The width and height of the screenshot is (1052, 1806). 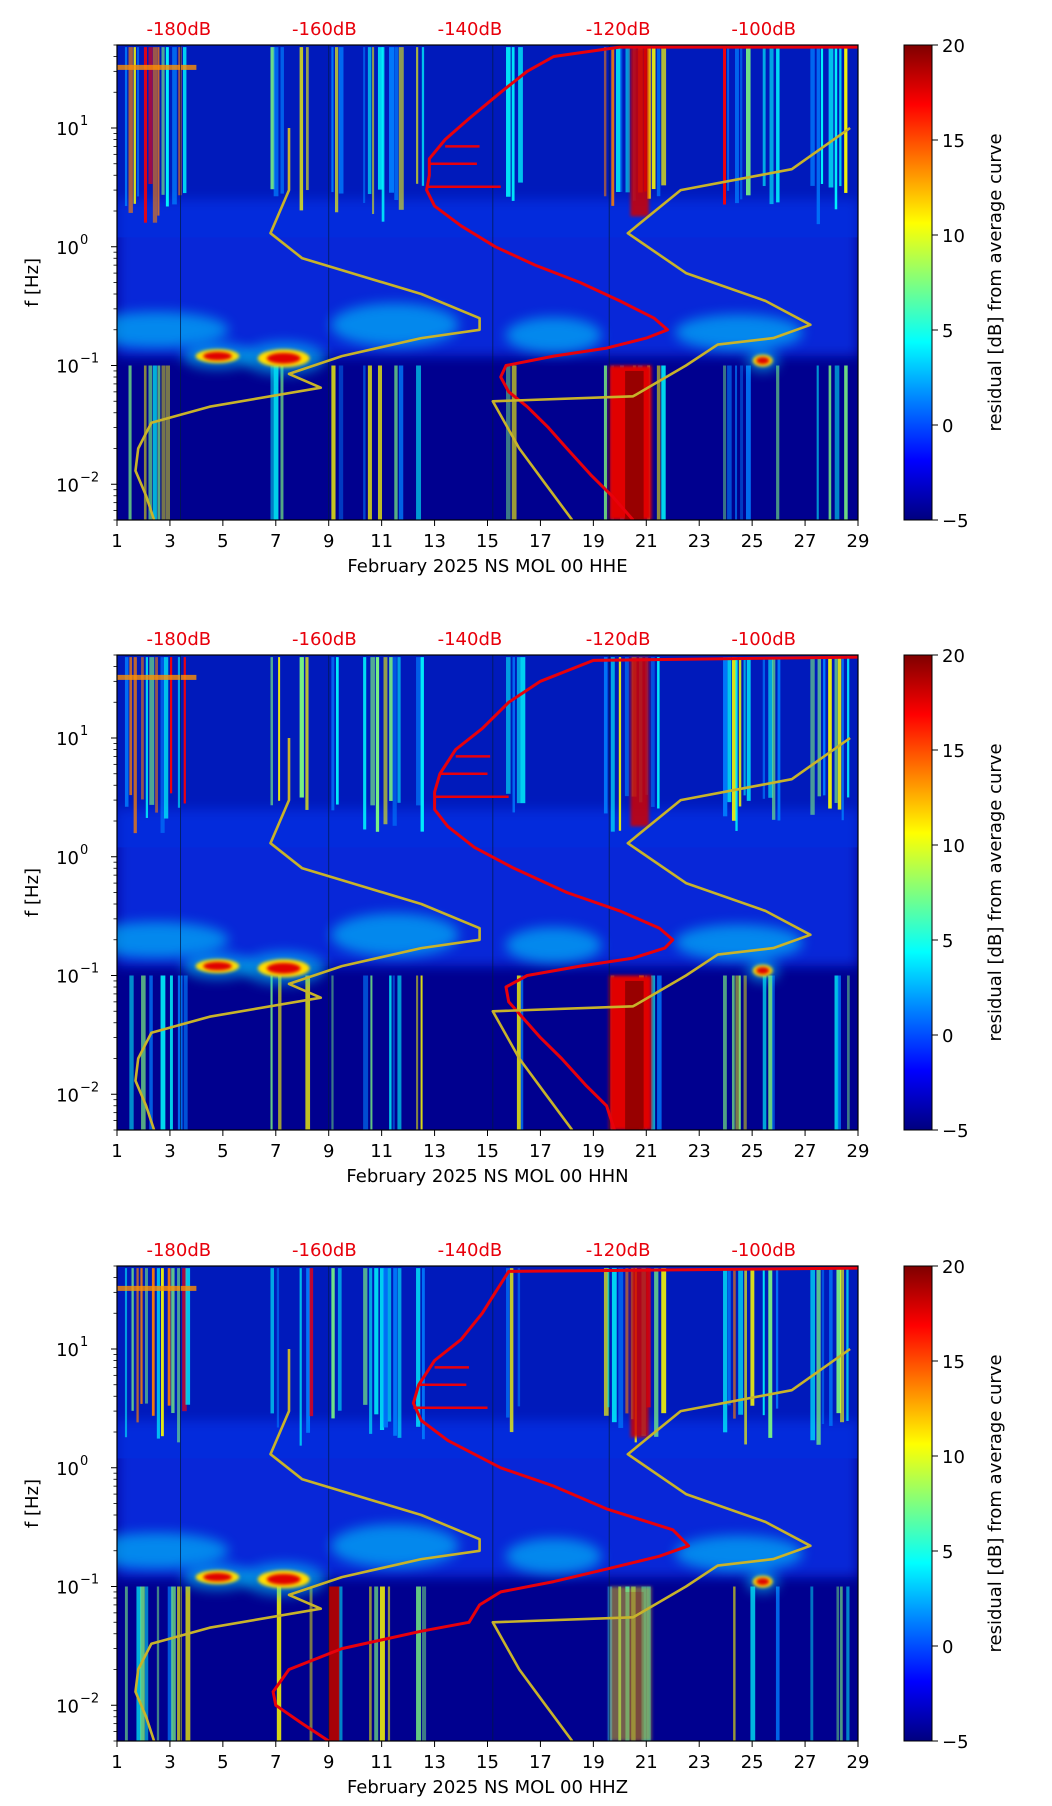 I want to click on x-tick-label: 1, so click(x=116, y=1151).